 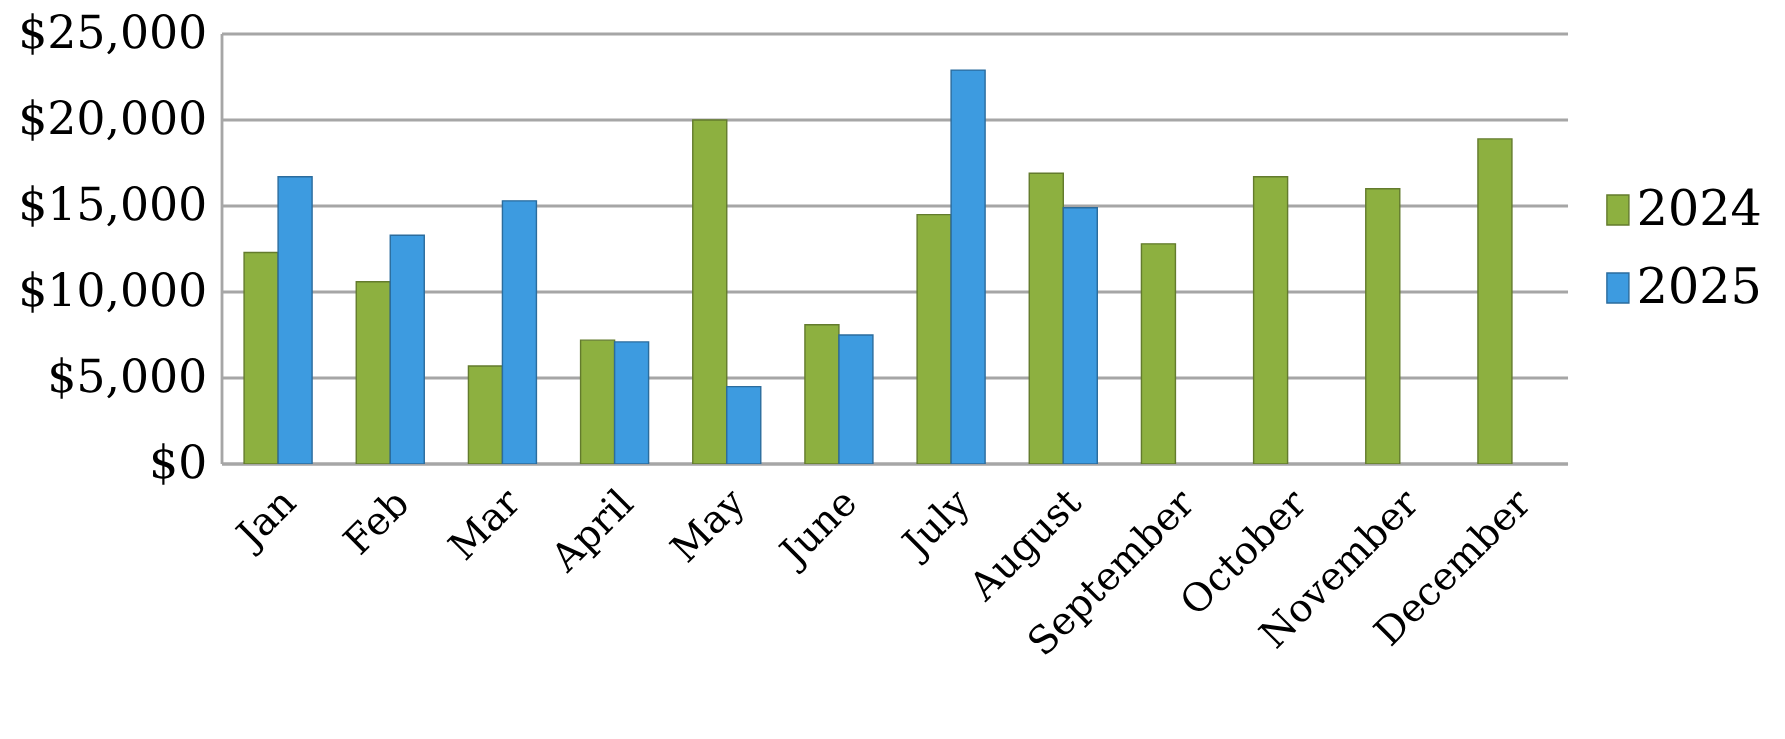 What do you see at coordinates (1699, 285) in the screenshot?
I see `legend-label: 2025` at bounding box center [1699, 285].